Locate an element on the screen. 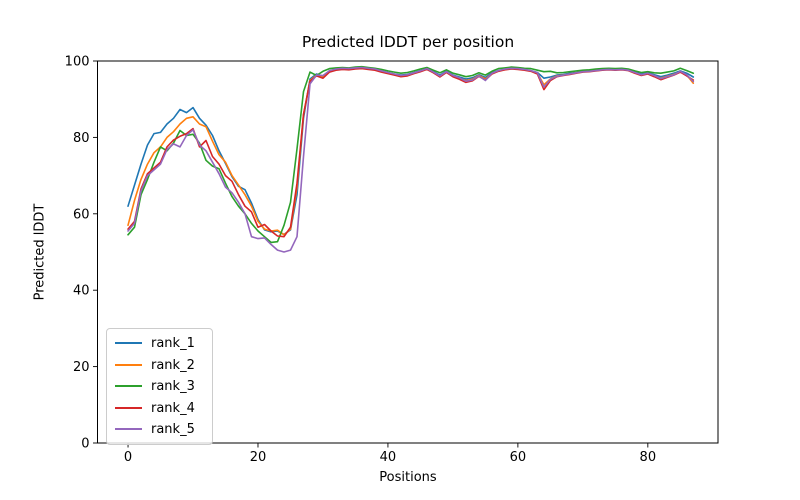  x-tick-label: 40 is located at coordinates (388, 457).